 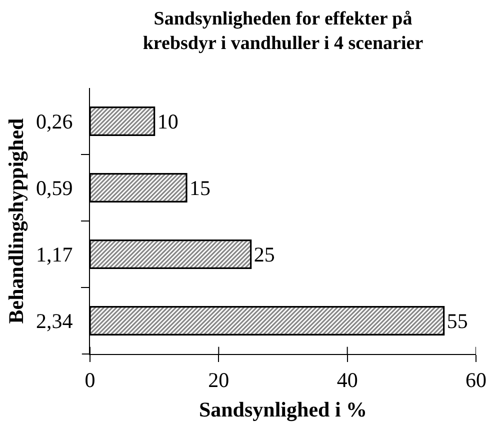 What do you see at coordinates (264, 254) in the screenshot?
I see `data-label: 25` at bounding box center [264, 254].